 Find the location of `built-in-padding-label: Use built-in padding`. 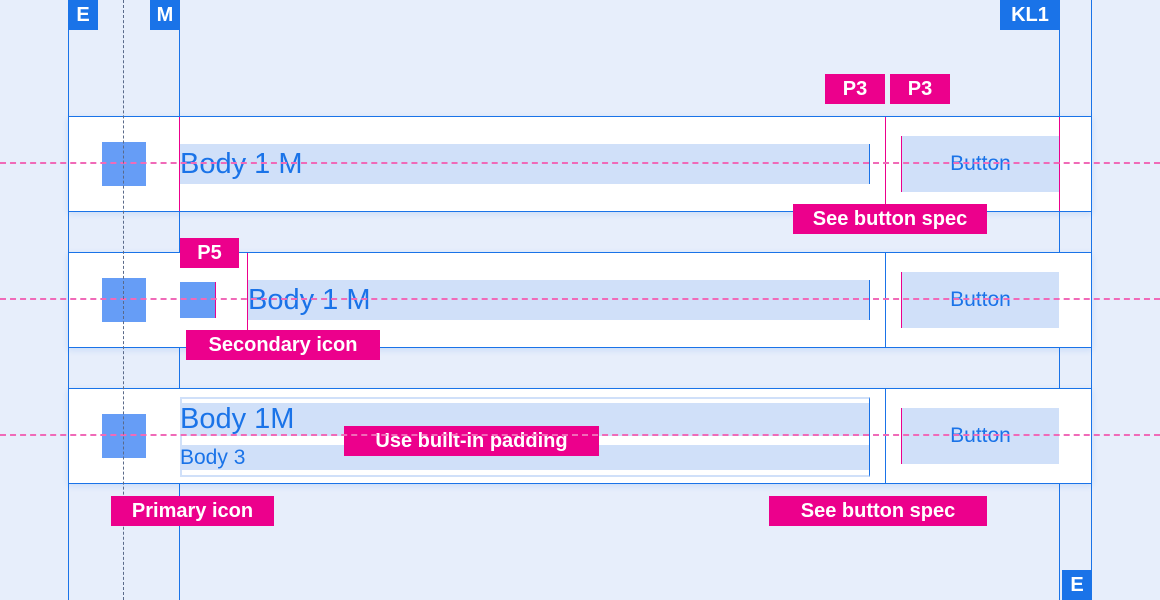

built-in-padding-label: Use built-in padding is located at coordinates (471, 441).